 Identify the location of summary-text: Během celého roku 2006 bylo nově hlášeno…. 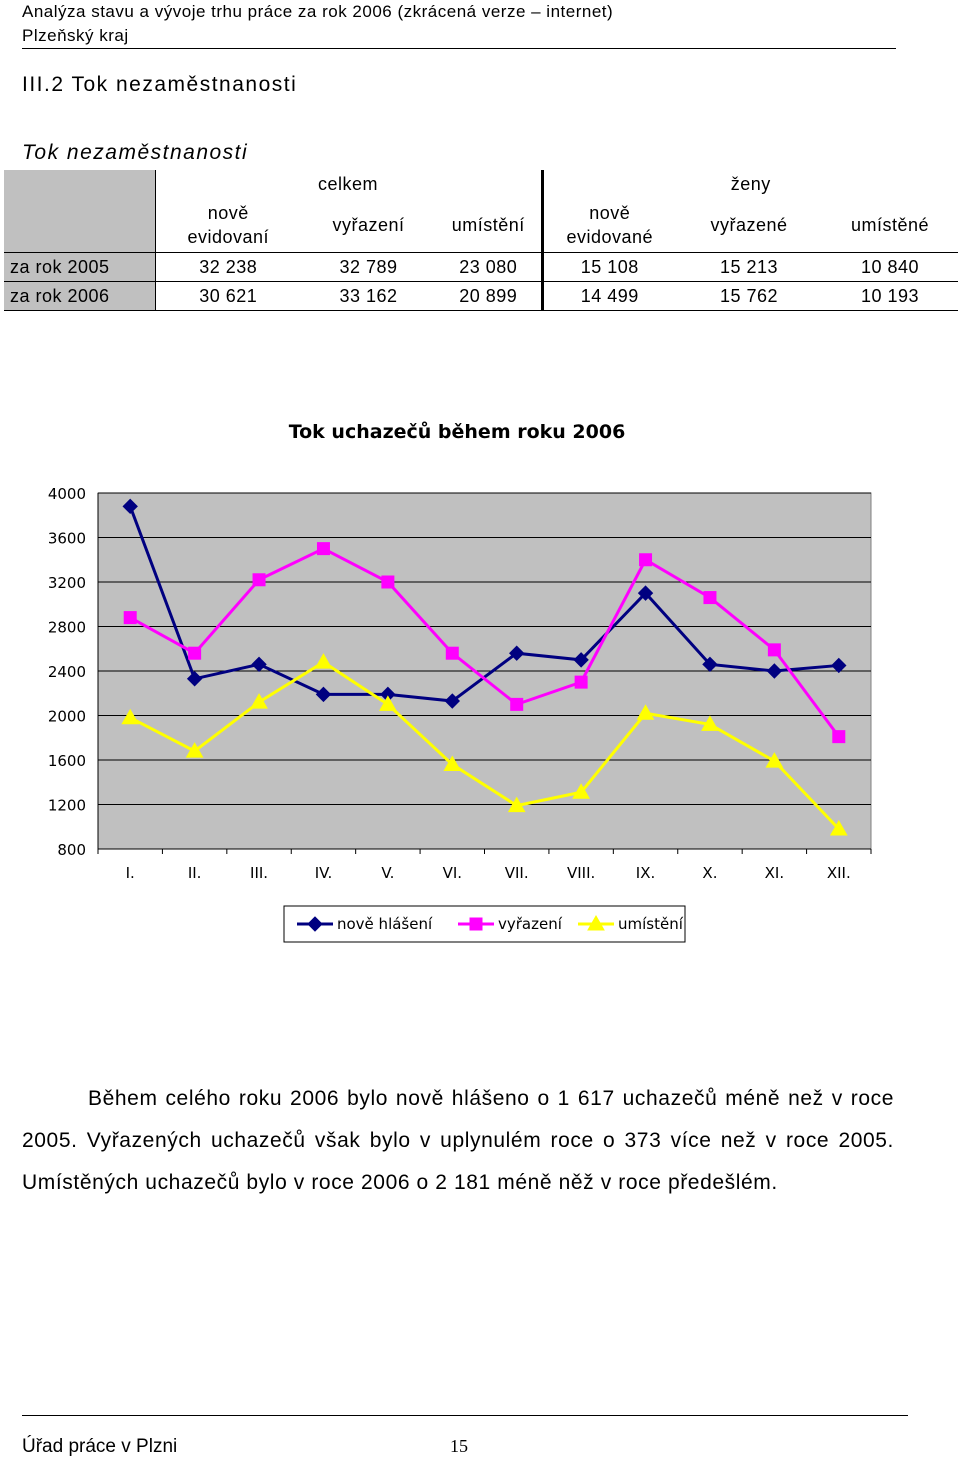
(458, 1140).